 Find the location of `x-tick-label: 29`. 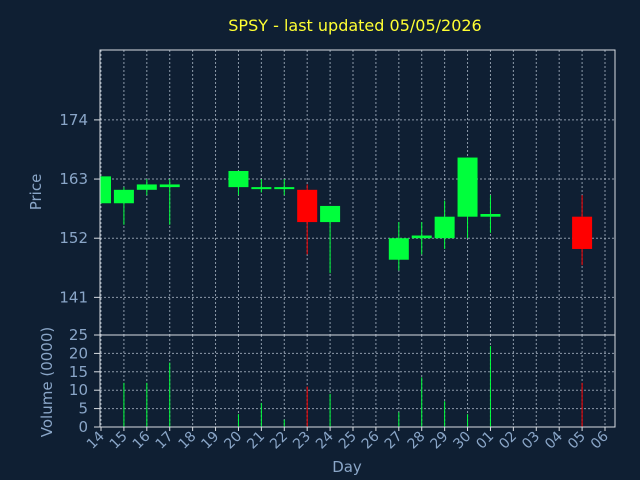

x-tick-label: 29 is located at coordinates (440, 441).